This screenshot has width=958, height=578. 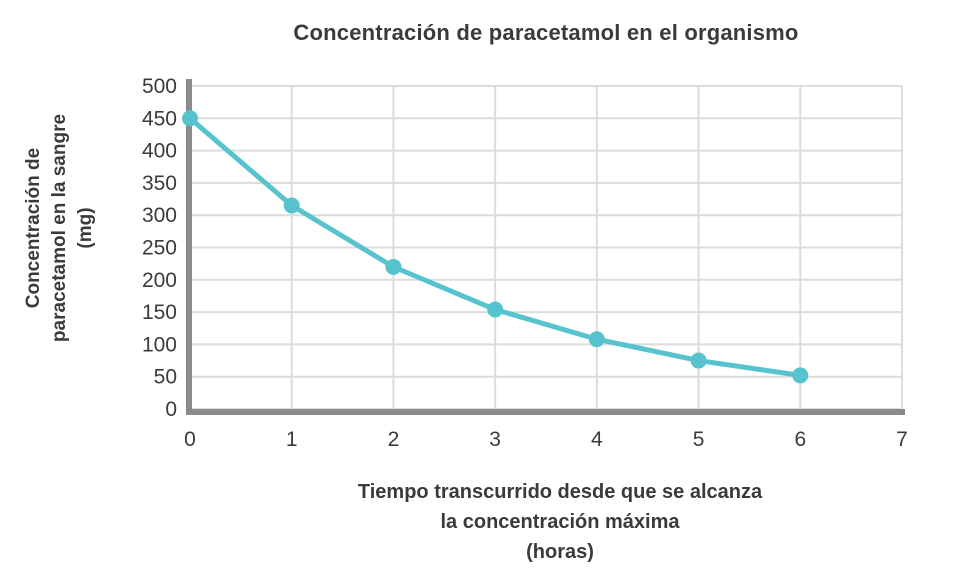 I want to click on x-tick-label: 5, so click(x=699, y=439).